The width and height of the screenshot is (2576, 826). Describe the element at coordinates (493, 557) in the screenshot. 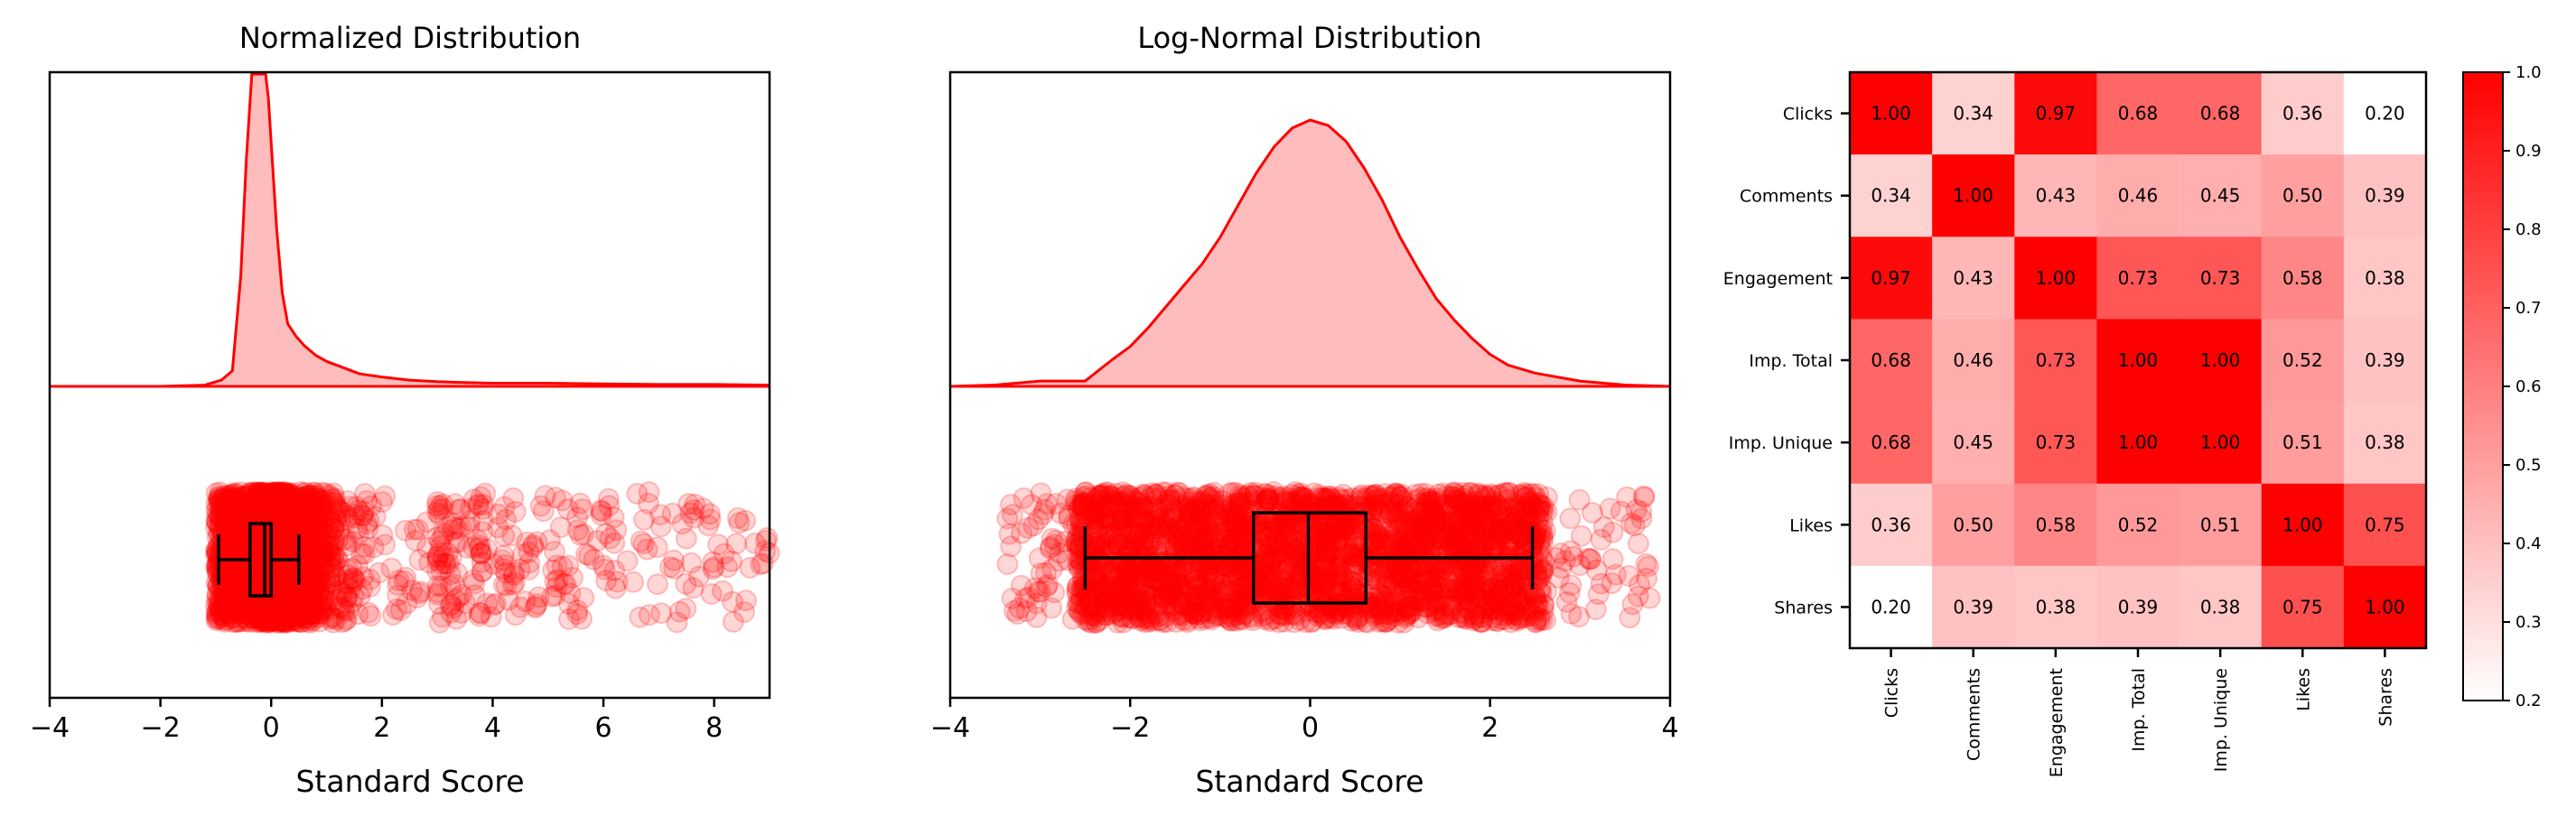

I see `panel-1-points` at that location.